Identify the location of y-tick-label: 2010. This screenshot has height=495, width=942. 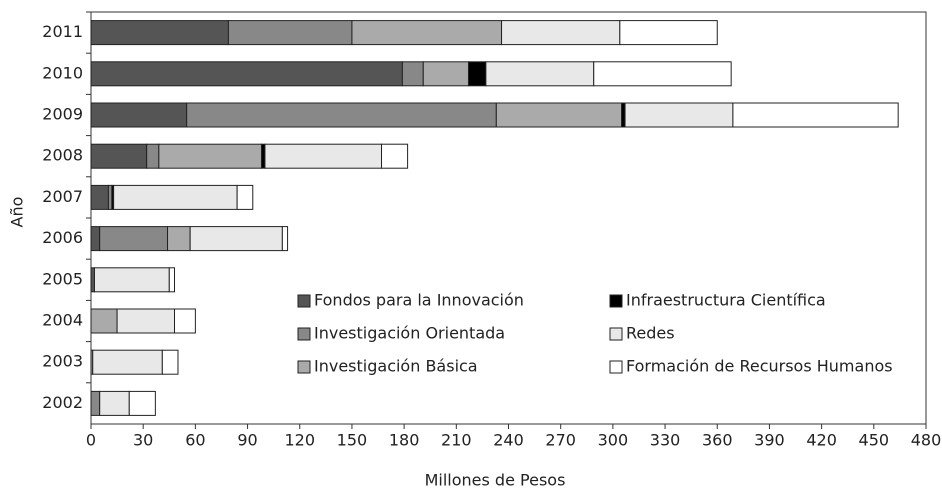
(62, 72).